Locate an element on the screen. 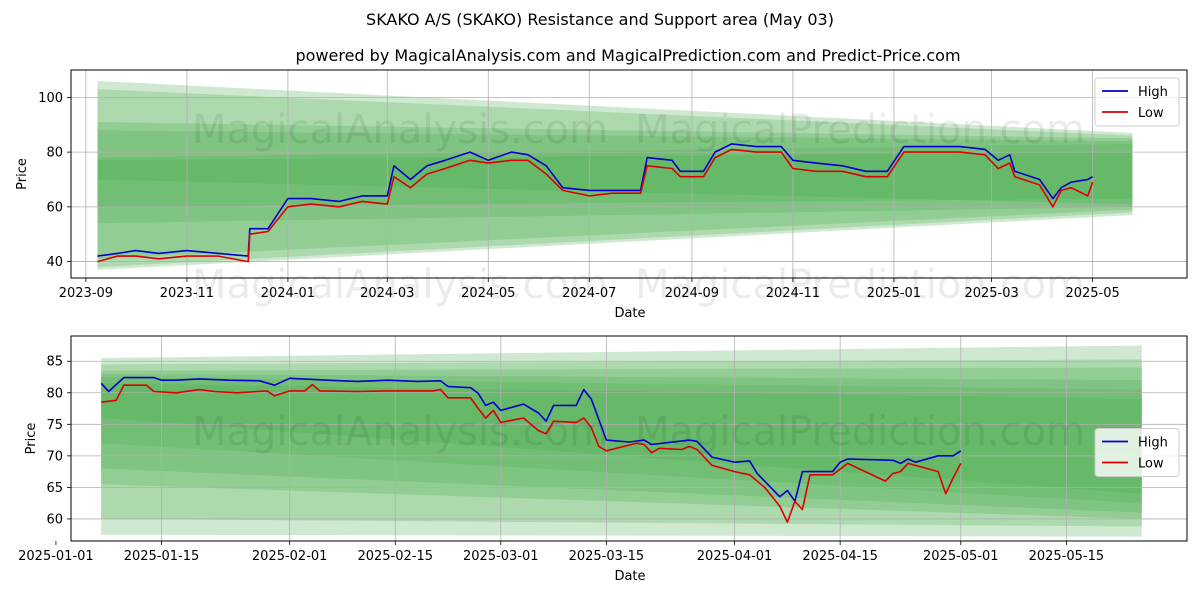 The image size is (1200, 600). x-tick-label: 2025-04-15 is located at coordinates (840, 556).